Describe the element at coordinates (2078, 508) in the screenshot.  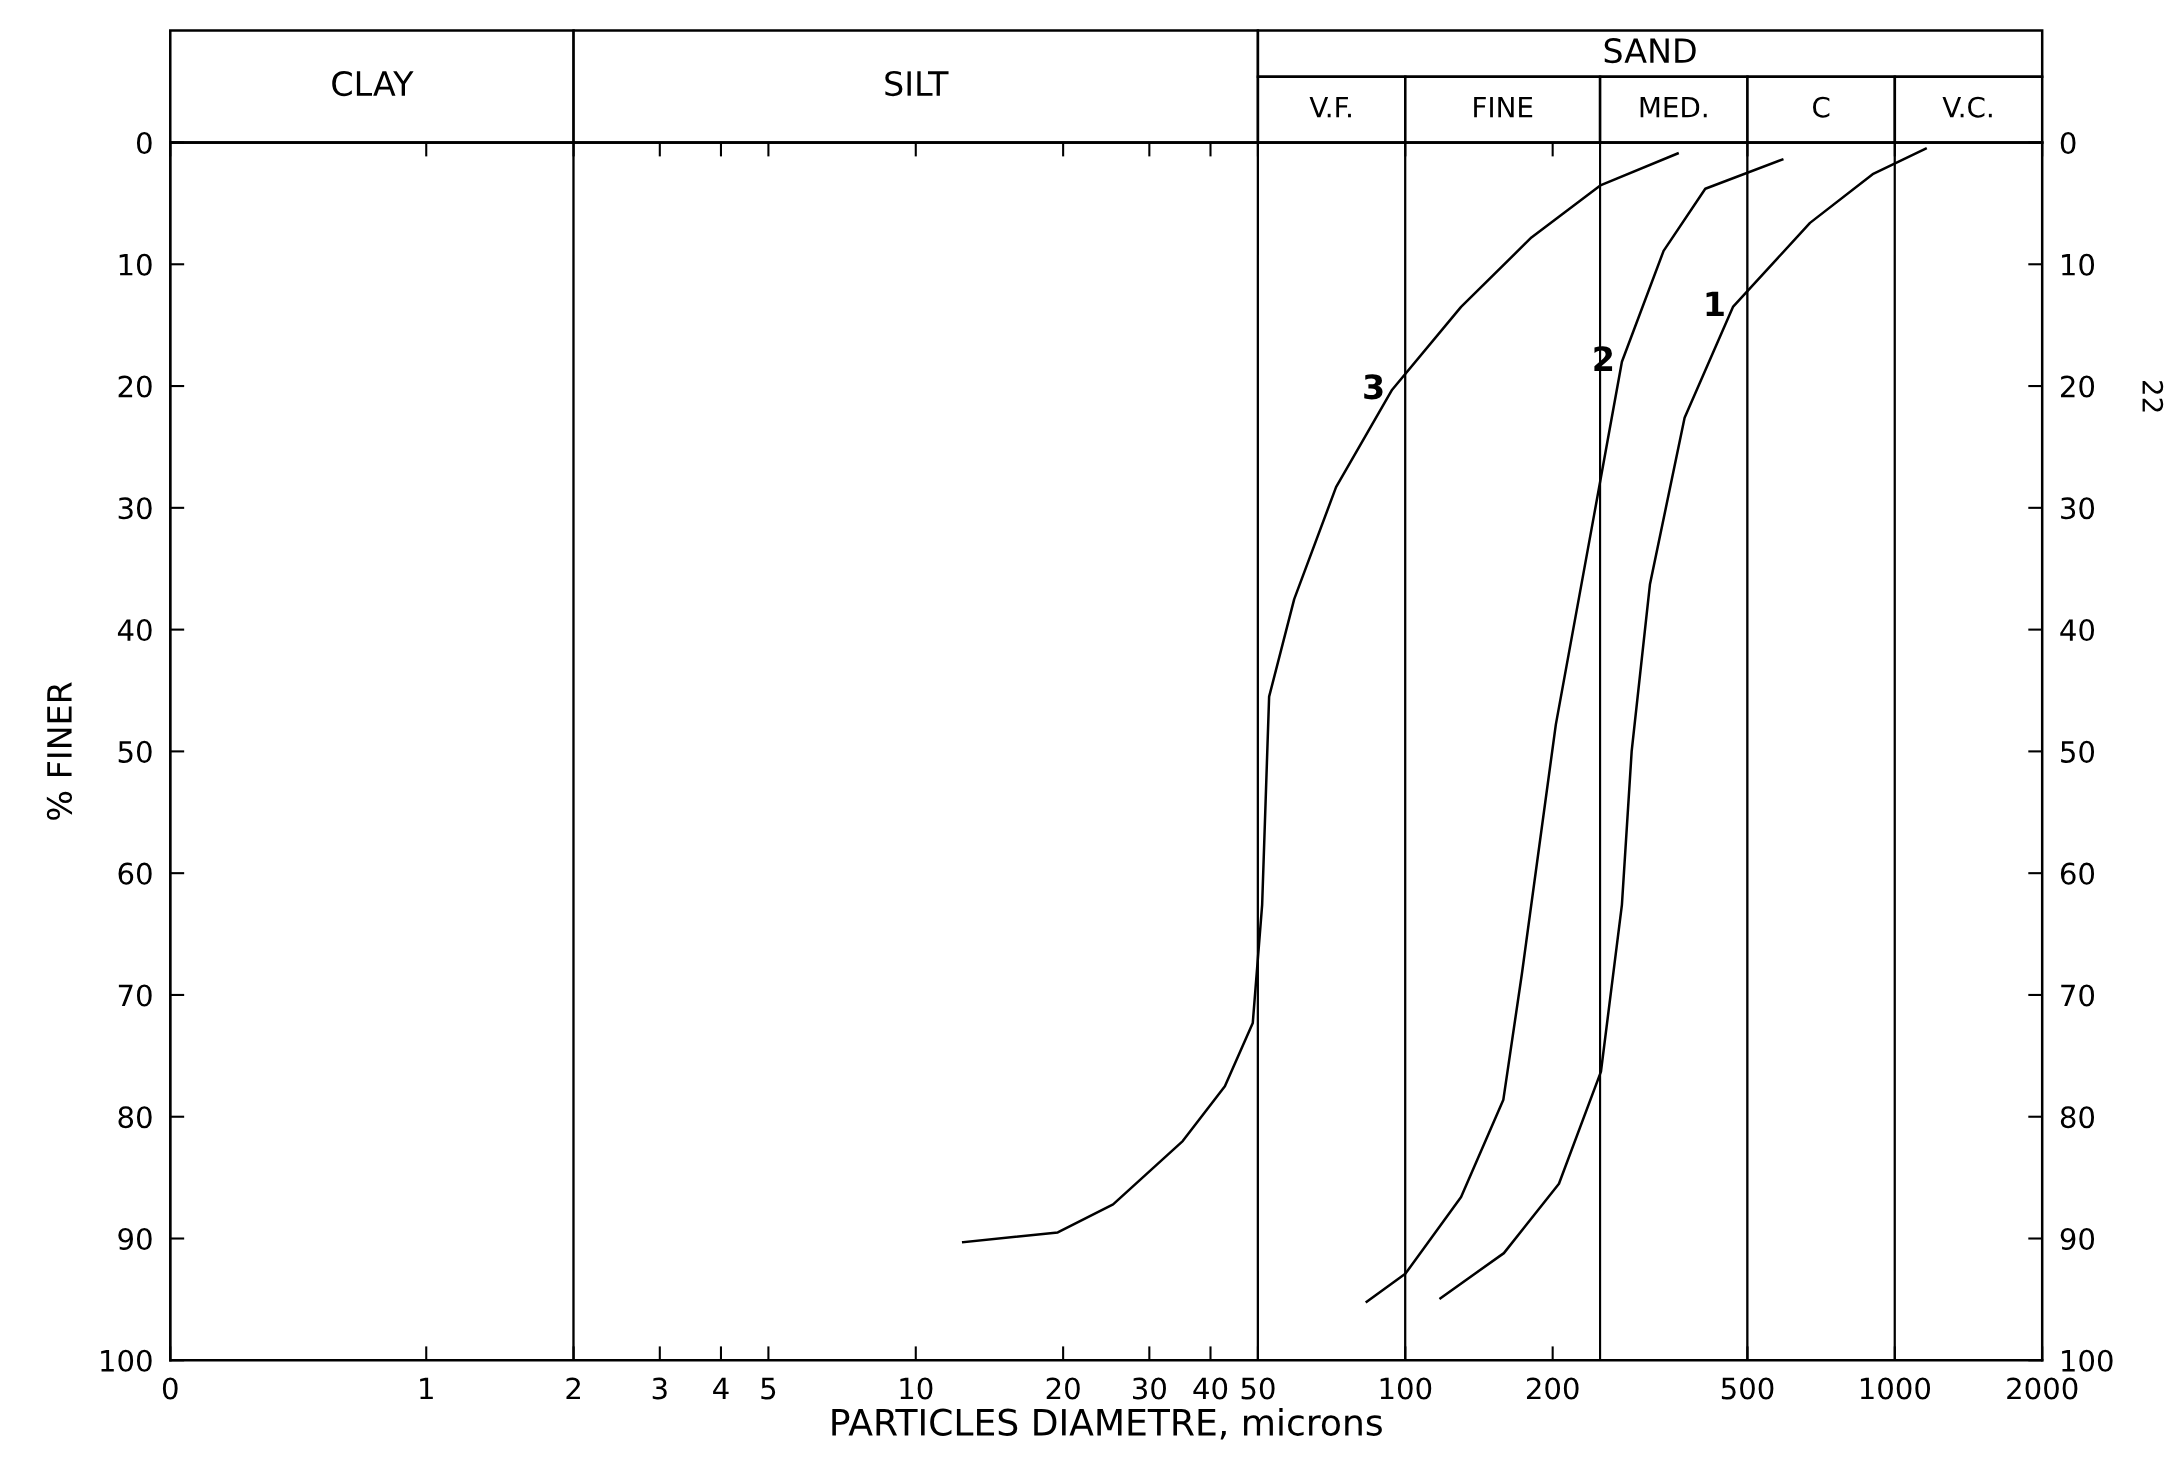
I see `y2-tick-label: 30` at that location.